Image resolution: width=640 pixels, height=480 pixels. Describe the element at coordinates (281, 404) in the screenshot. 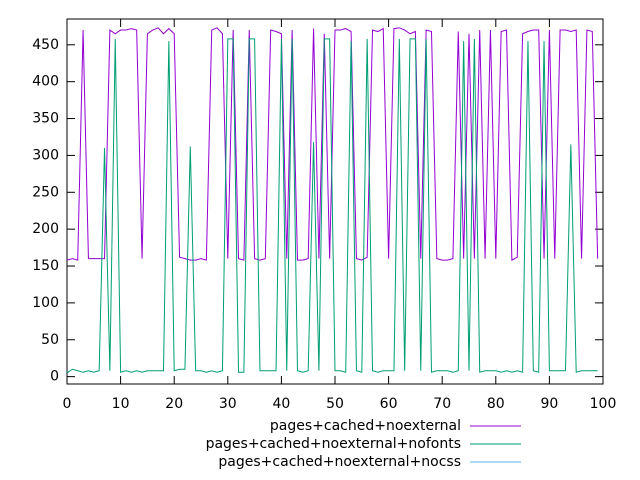

I see `x-tick-label: 40` at that location.